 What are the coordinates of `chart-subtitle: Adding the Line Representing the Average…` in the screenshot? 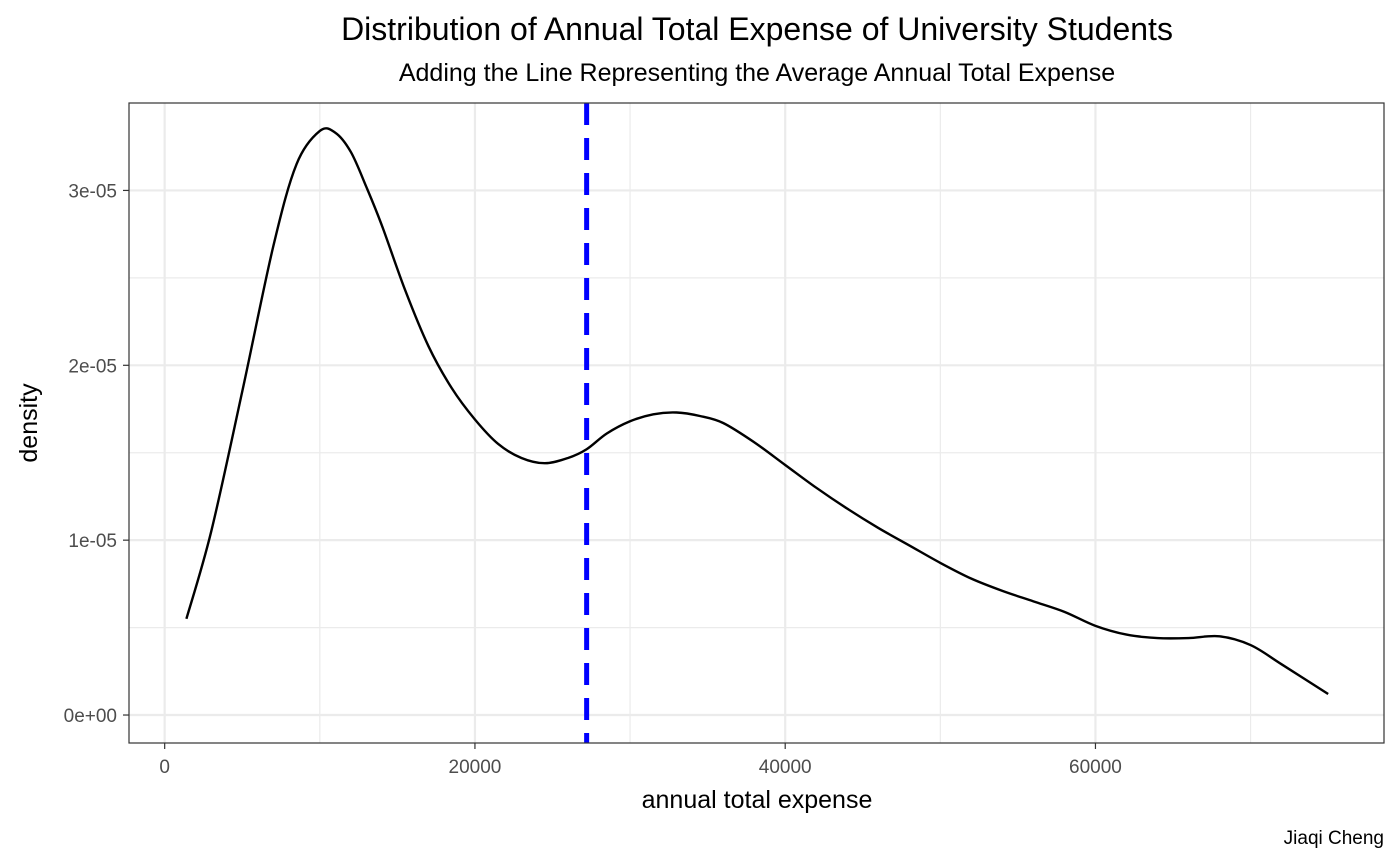 It's located at (757, 73).